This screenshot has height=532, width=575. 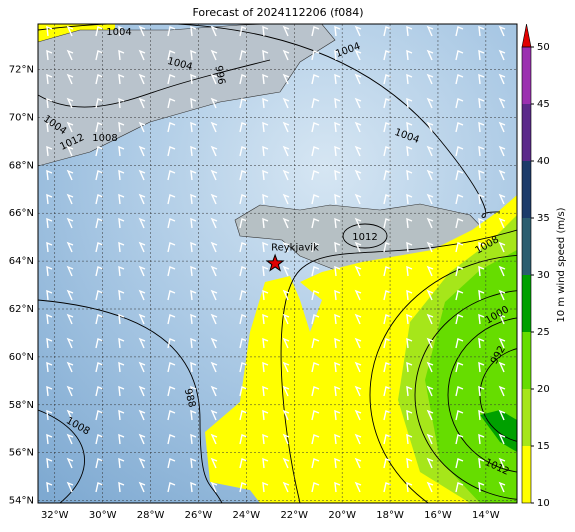 I want to click on contour-label: 1012, so click(x=364, y=237).